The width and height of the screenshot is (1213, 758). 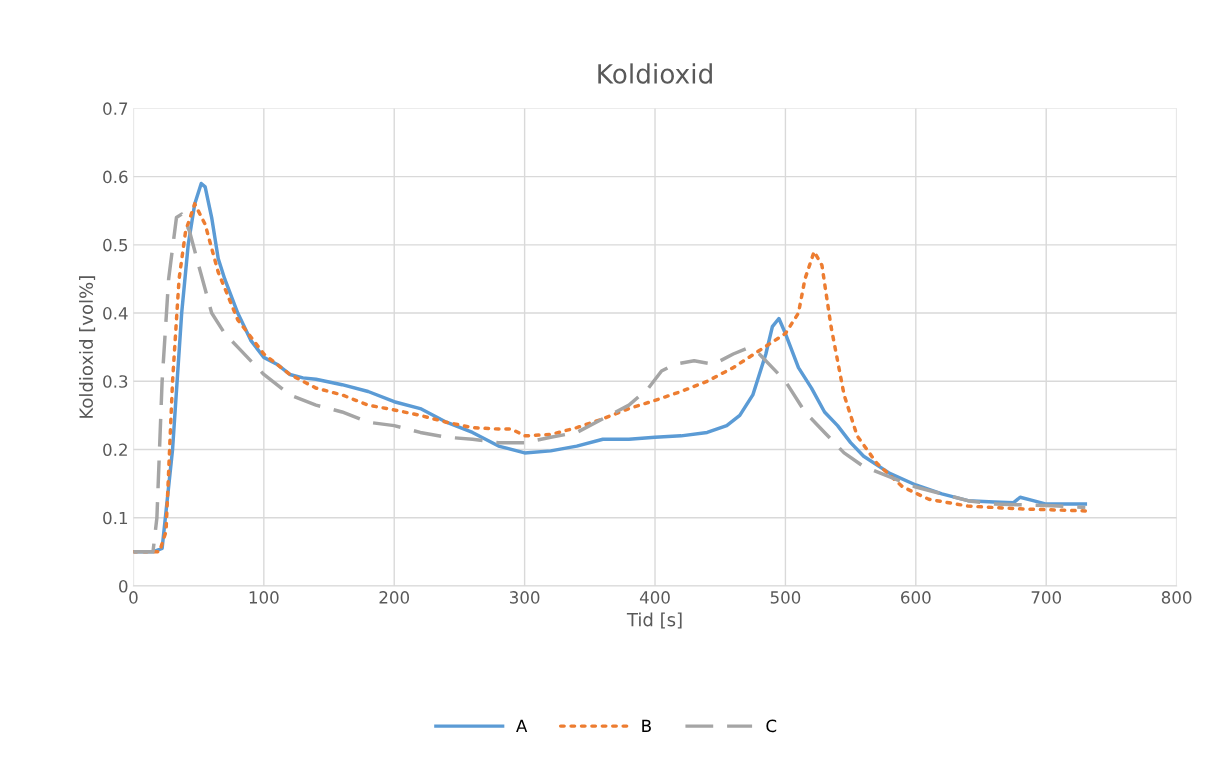 I want to click on chart-title: Koldioxid, so click(x=655, y=73).